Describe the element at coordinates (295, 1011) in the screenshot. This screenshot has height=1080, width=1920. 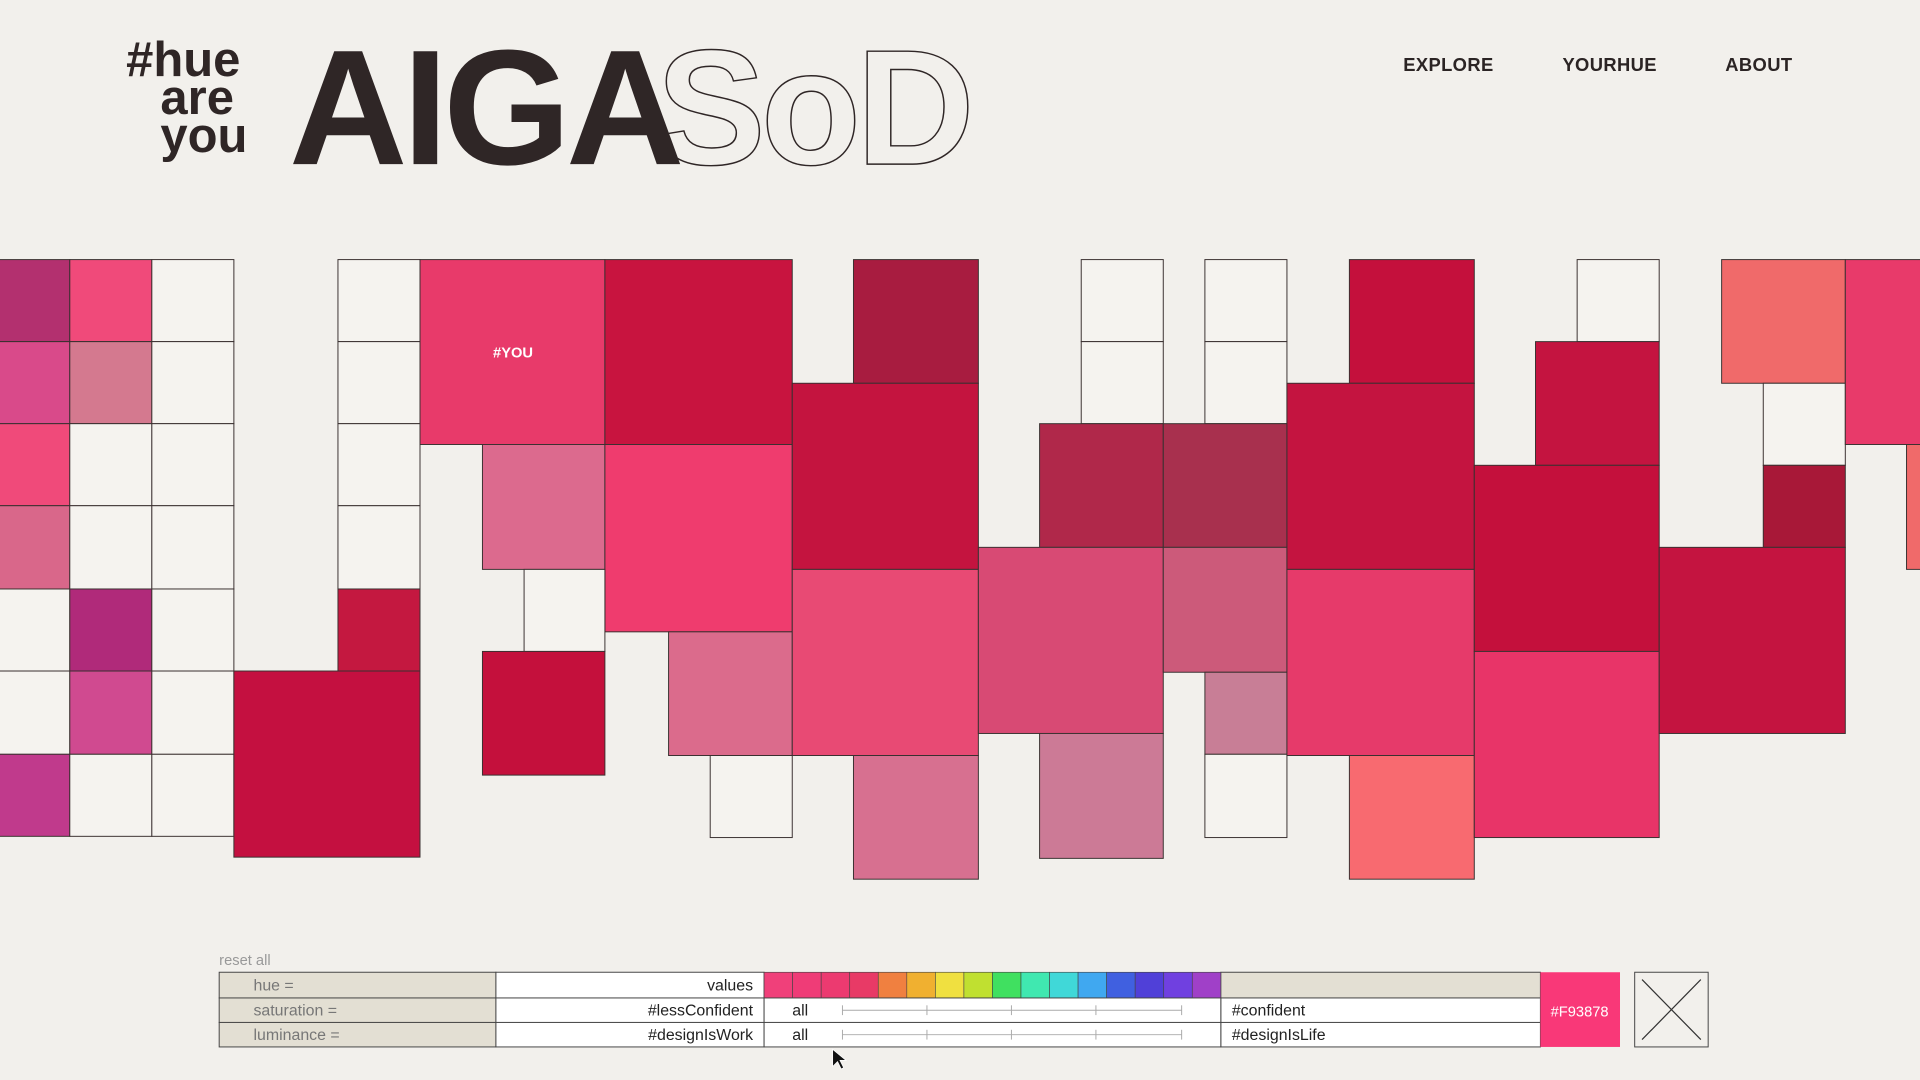
I see `row-label: saturation =` at that location.